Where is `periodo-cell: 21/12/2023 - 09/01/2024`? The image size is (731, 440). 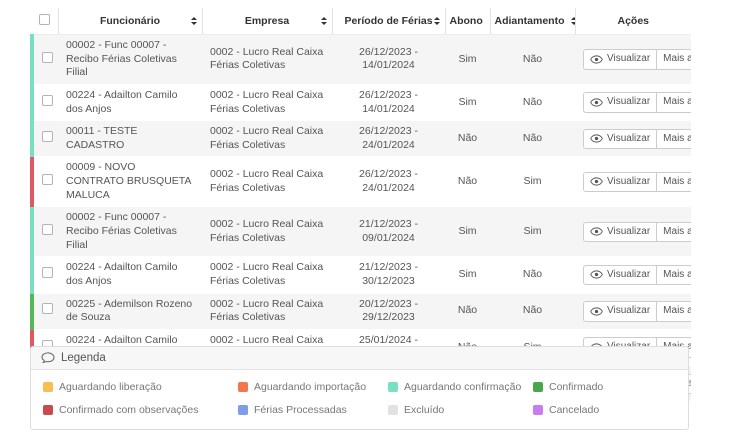 periodo-cell: 21/12/2023 - 09/01/2024 is located at coordinates (388, 232).